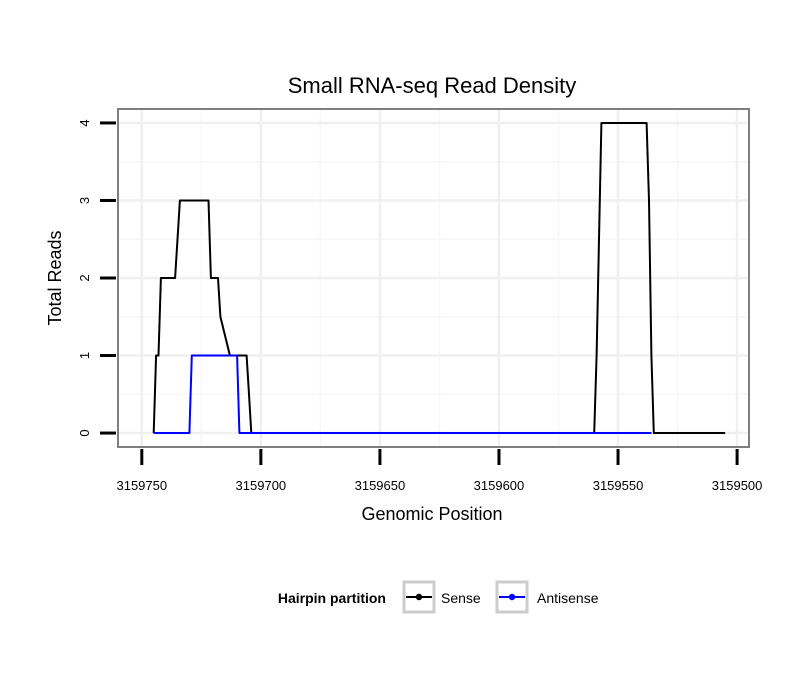  Describe the element at coordinates (332, 598) in the screenshot. I see `legend-title: Hairpin partition` at that location.